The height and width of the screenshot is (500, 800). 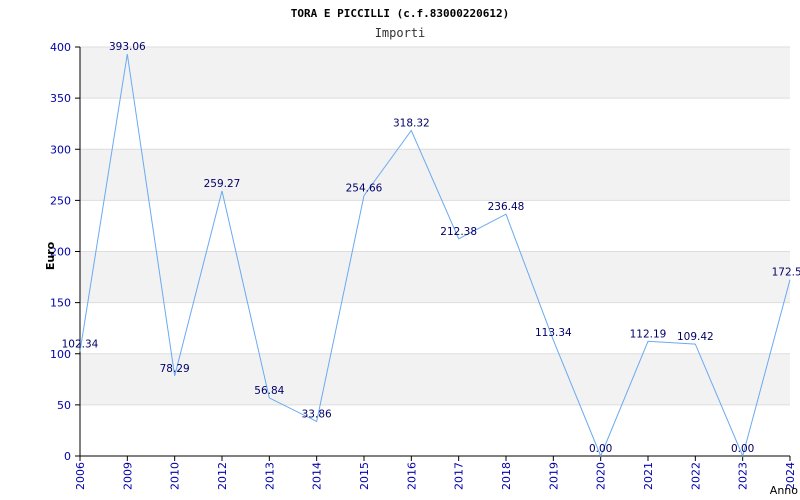 I want to click on y-tick-labels: 0 50 100 150 200 250 300 350 400, so click(x=60, y=252).